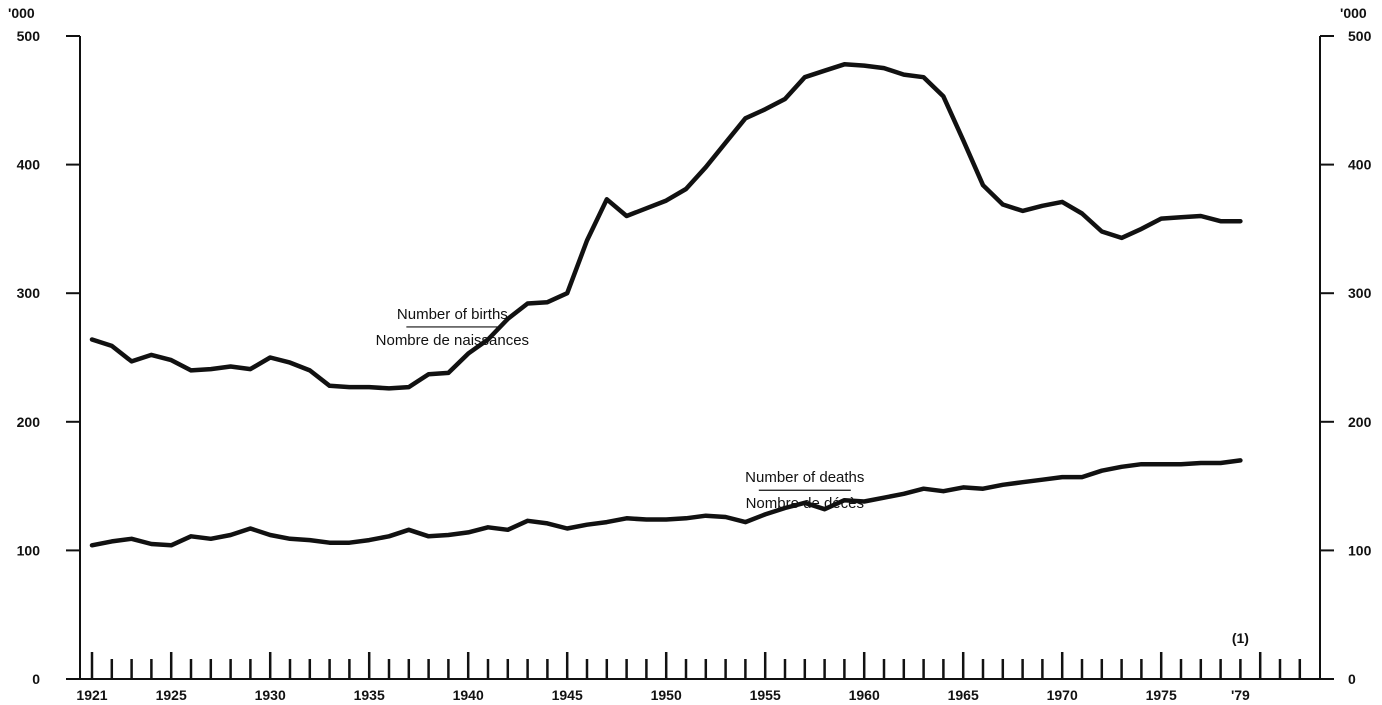 This screenshot has width=1382, height=705. What do you see at coordinates (29, 293) in the screenshot?
I see `y-tick-label-left: 300` at bounding box center [29, 293].